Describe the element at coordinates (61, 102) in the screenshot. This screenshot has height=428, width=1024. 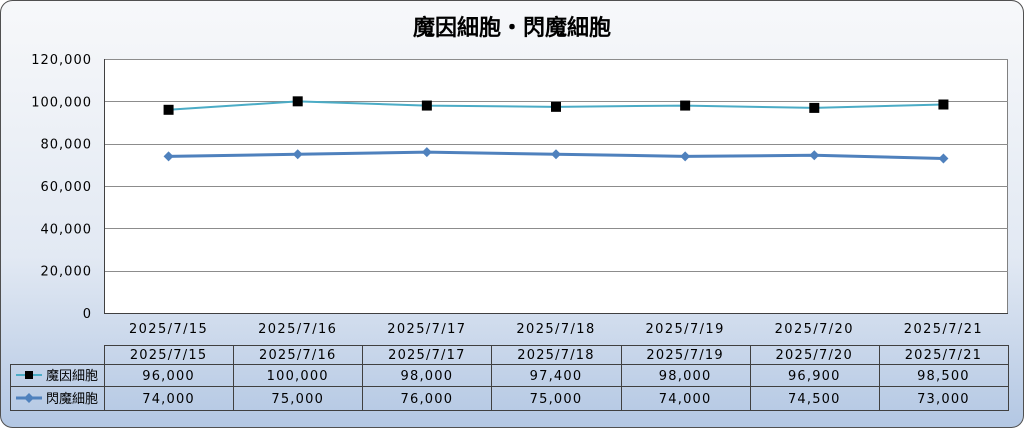
I see `y-tick-label: 100,000` at that location.